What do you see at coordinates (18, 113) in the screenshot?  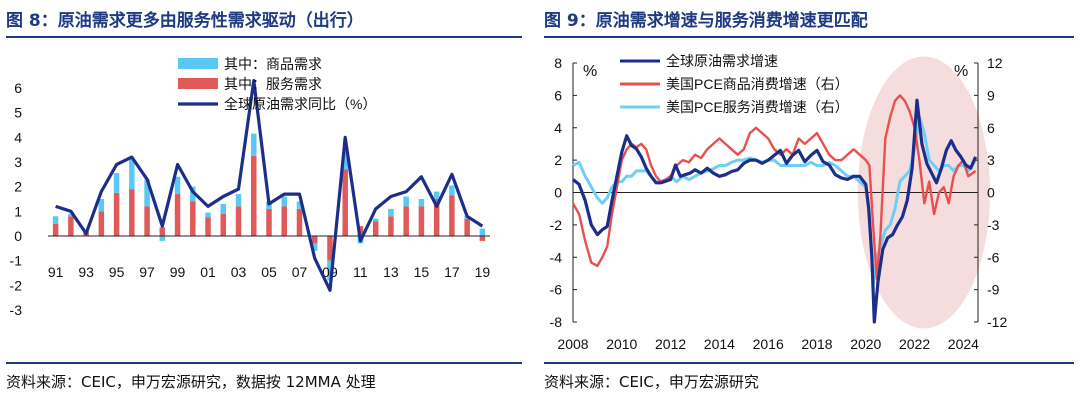 I see `y-tick-label: 5` at bounding box center [18, 113].